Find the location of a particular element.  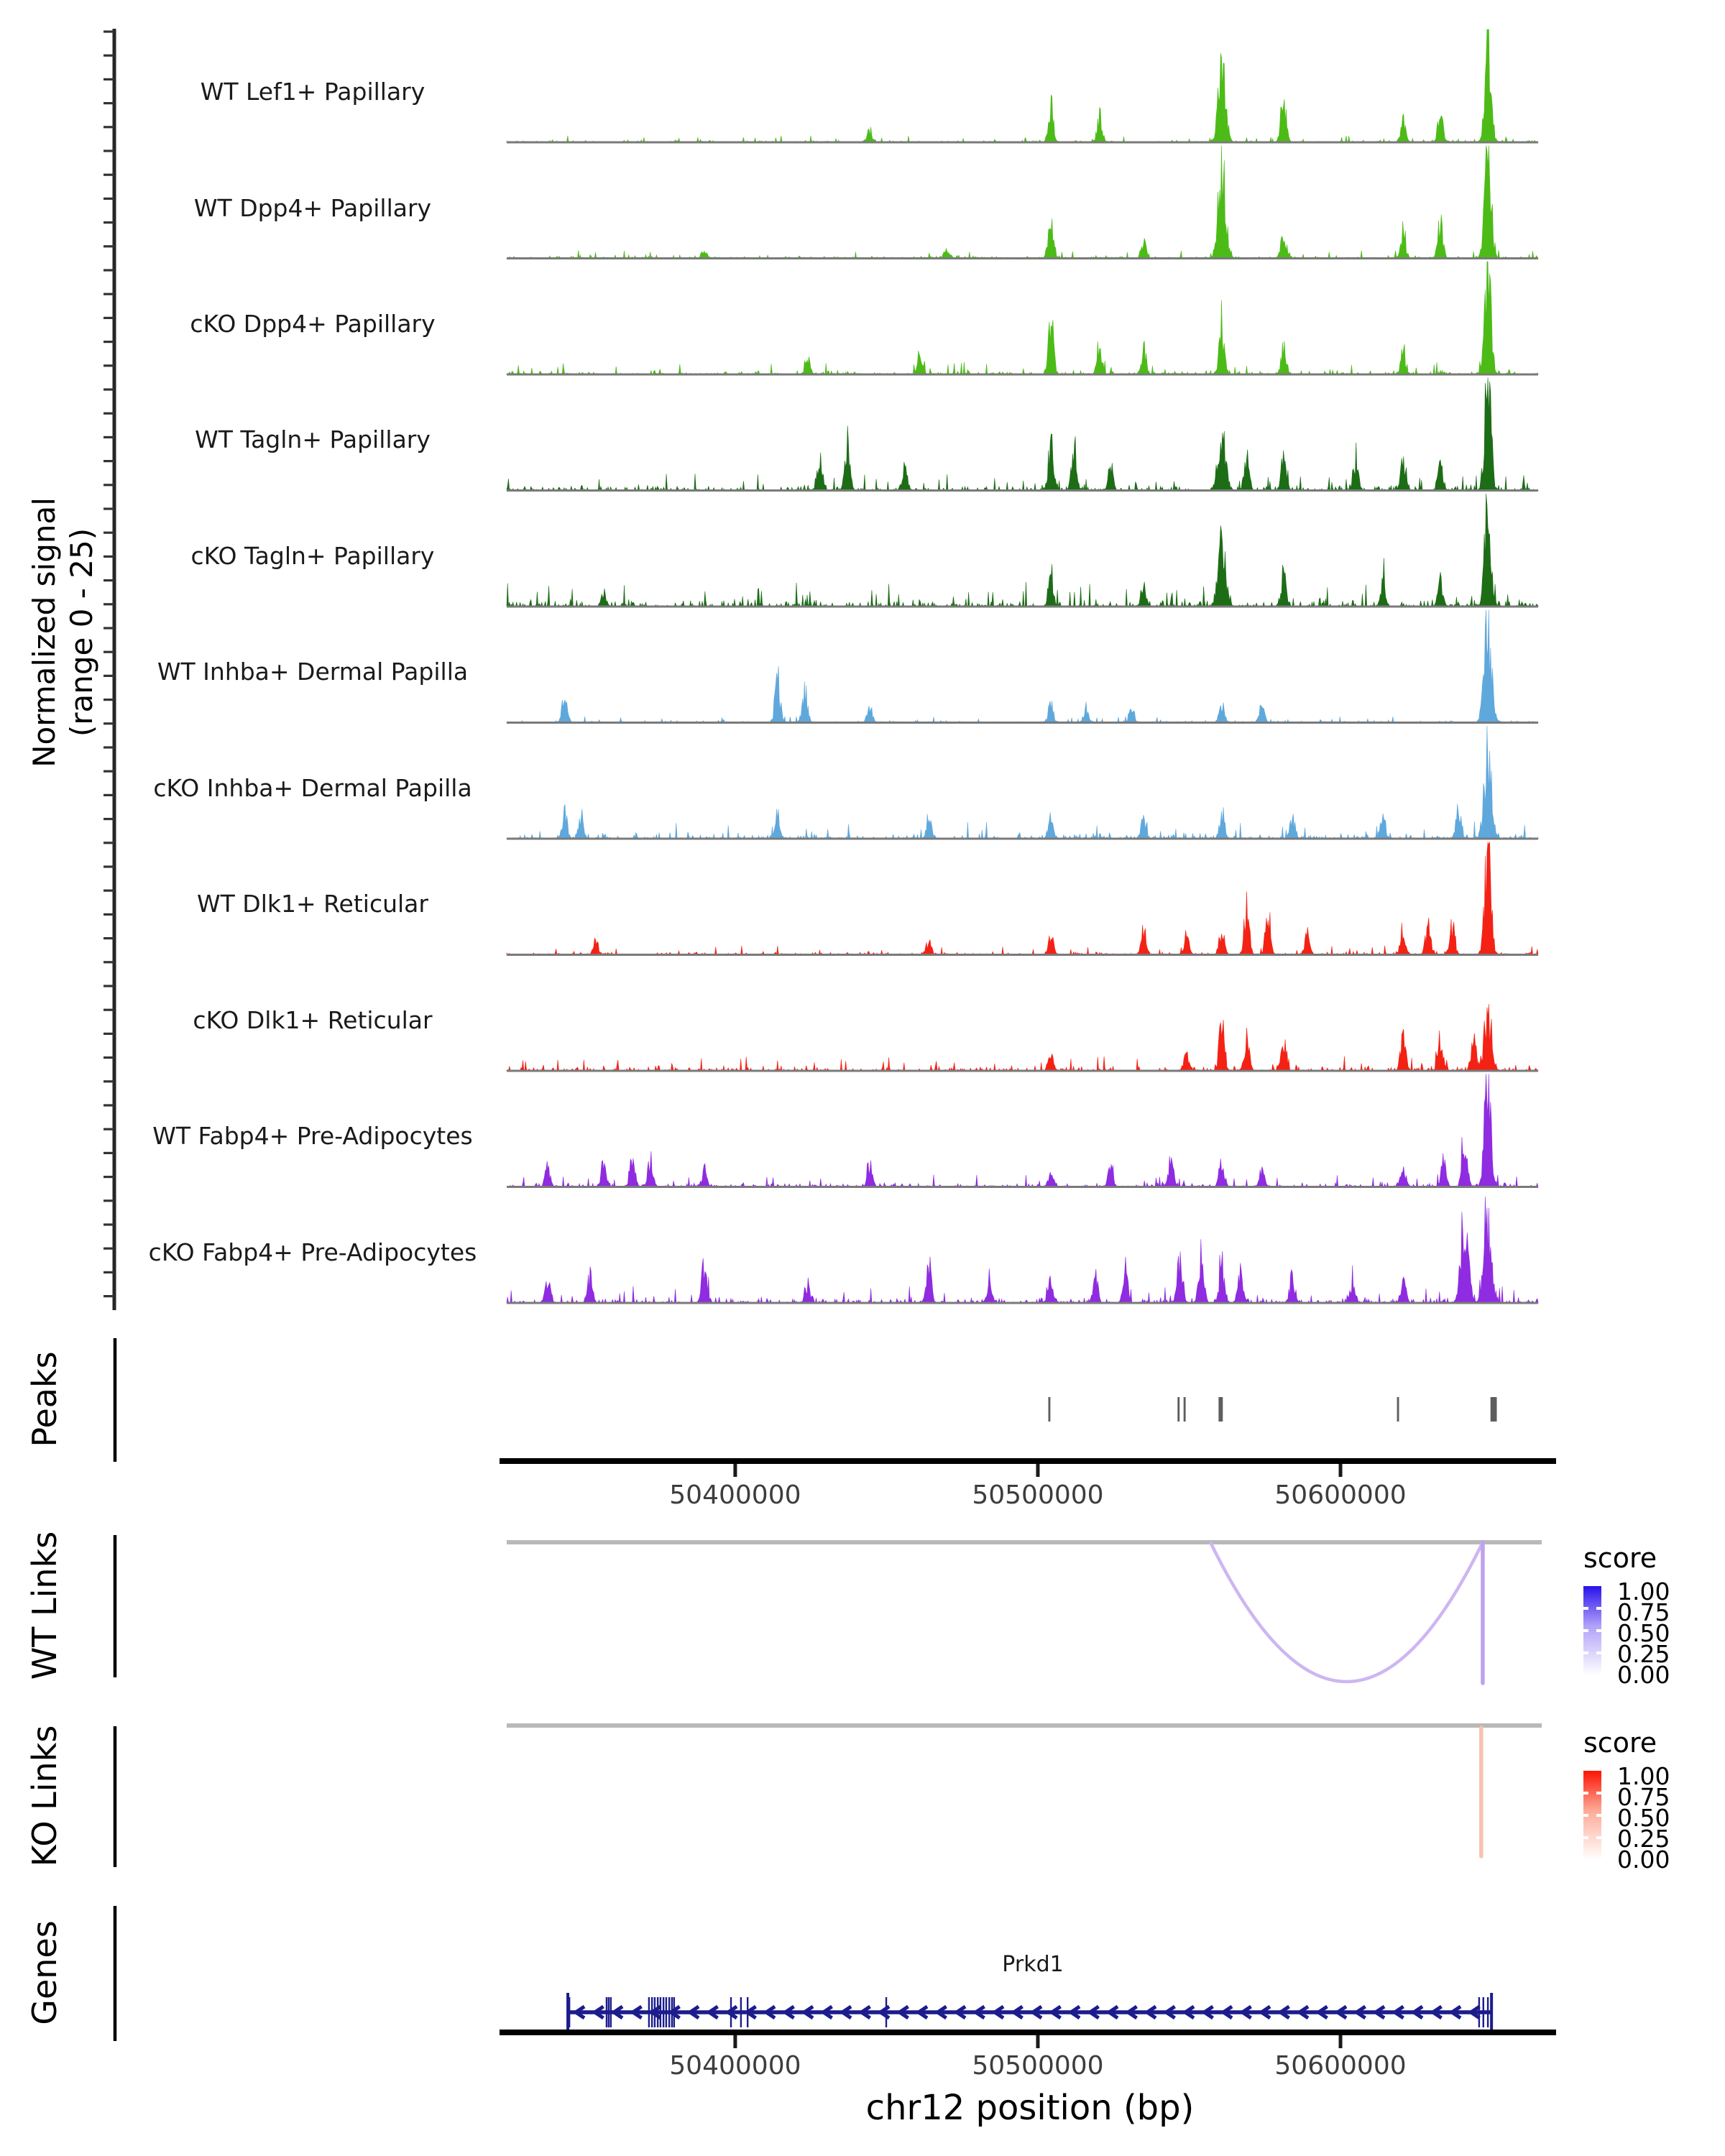

track-label: WT Lef1+ Papillary is located at coordinates (313, 92).